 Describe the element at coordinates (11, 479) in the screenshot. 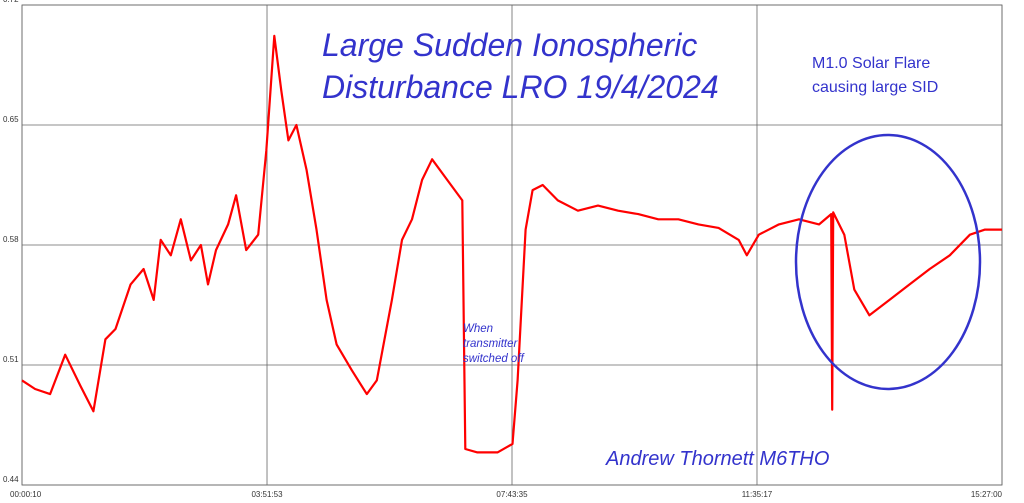

I see `y-tick-label: 0.44` at that location.